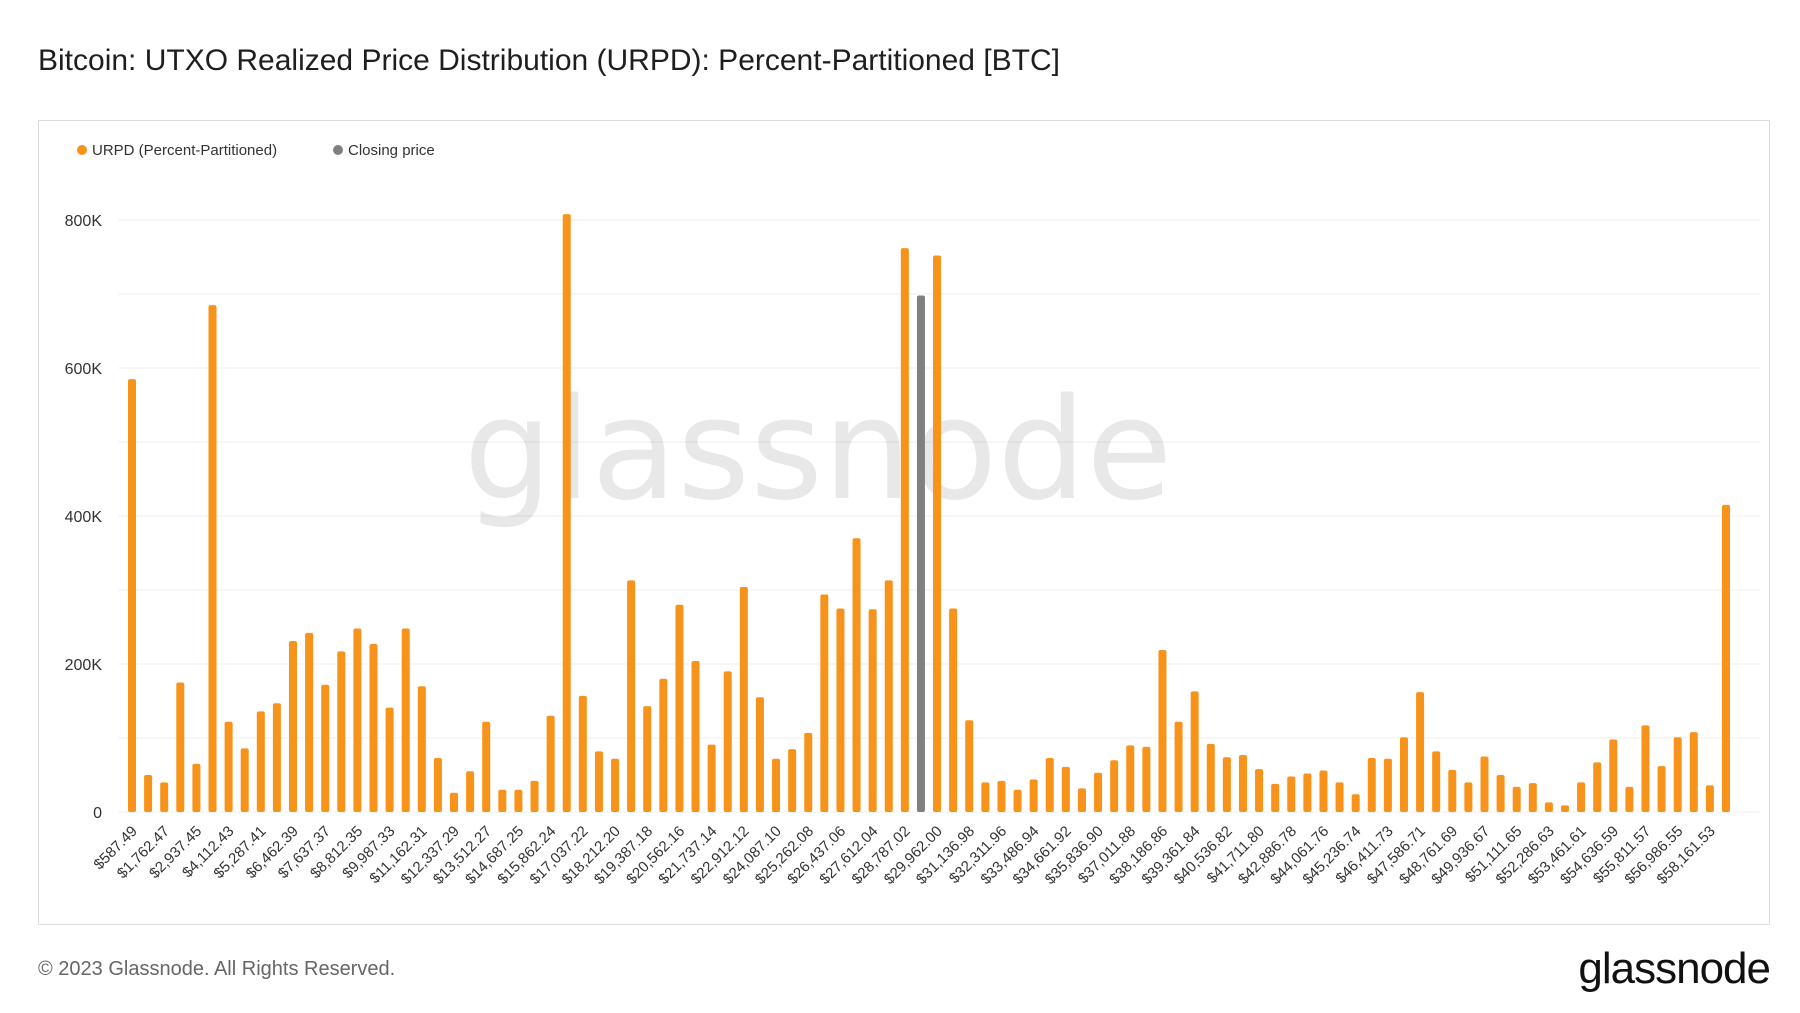 The image size is (1800, 1013). What do you see at coordinates (1674, 968) in the screenshot?
I see `glassnode-logo: glassnode` at bounding box center [1674, 968].